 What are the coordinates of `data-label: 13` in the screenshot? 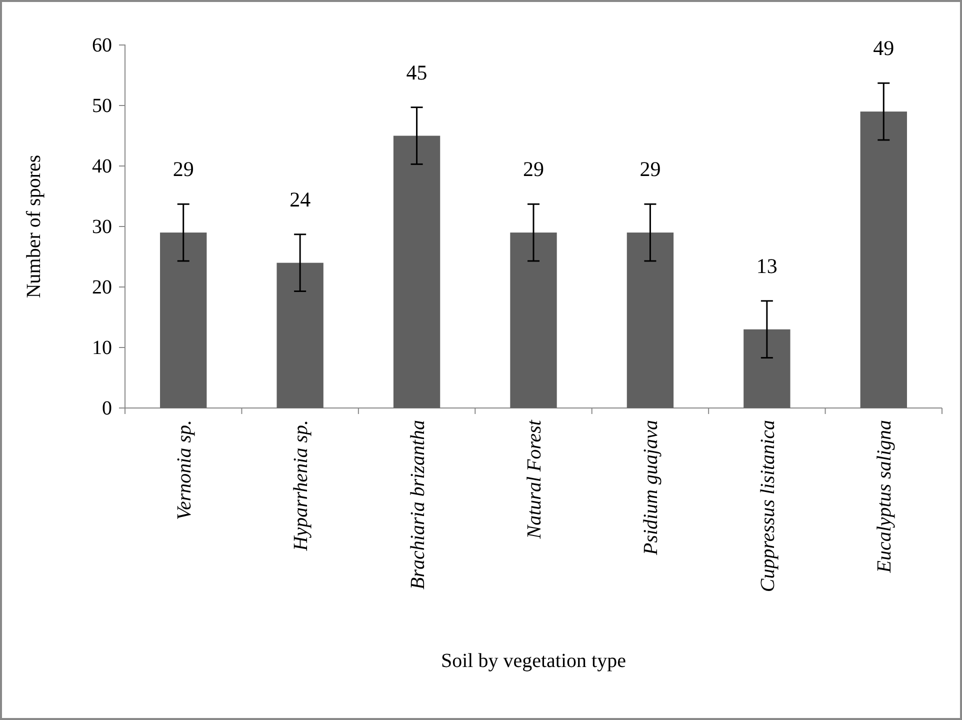 It's located at (767, 266).